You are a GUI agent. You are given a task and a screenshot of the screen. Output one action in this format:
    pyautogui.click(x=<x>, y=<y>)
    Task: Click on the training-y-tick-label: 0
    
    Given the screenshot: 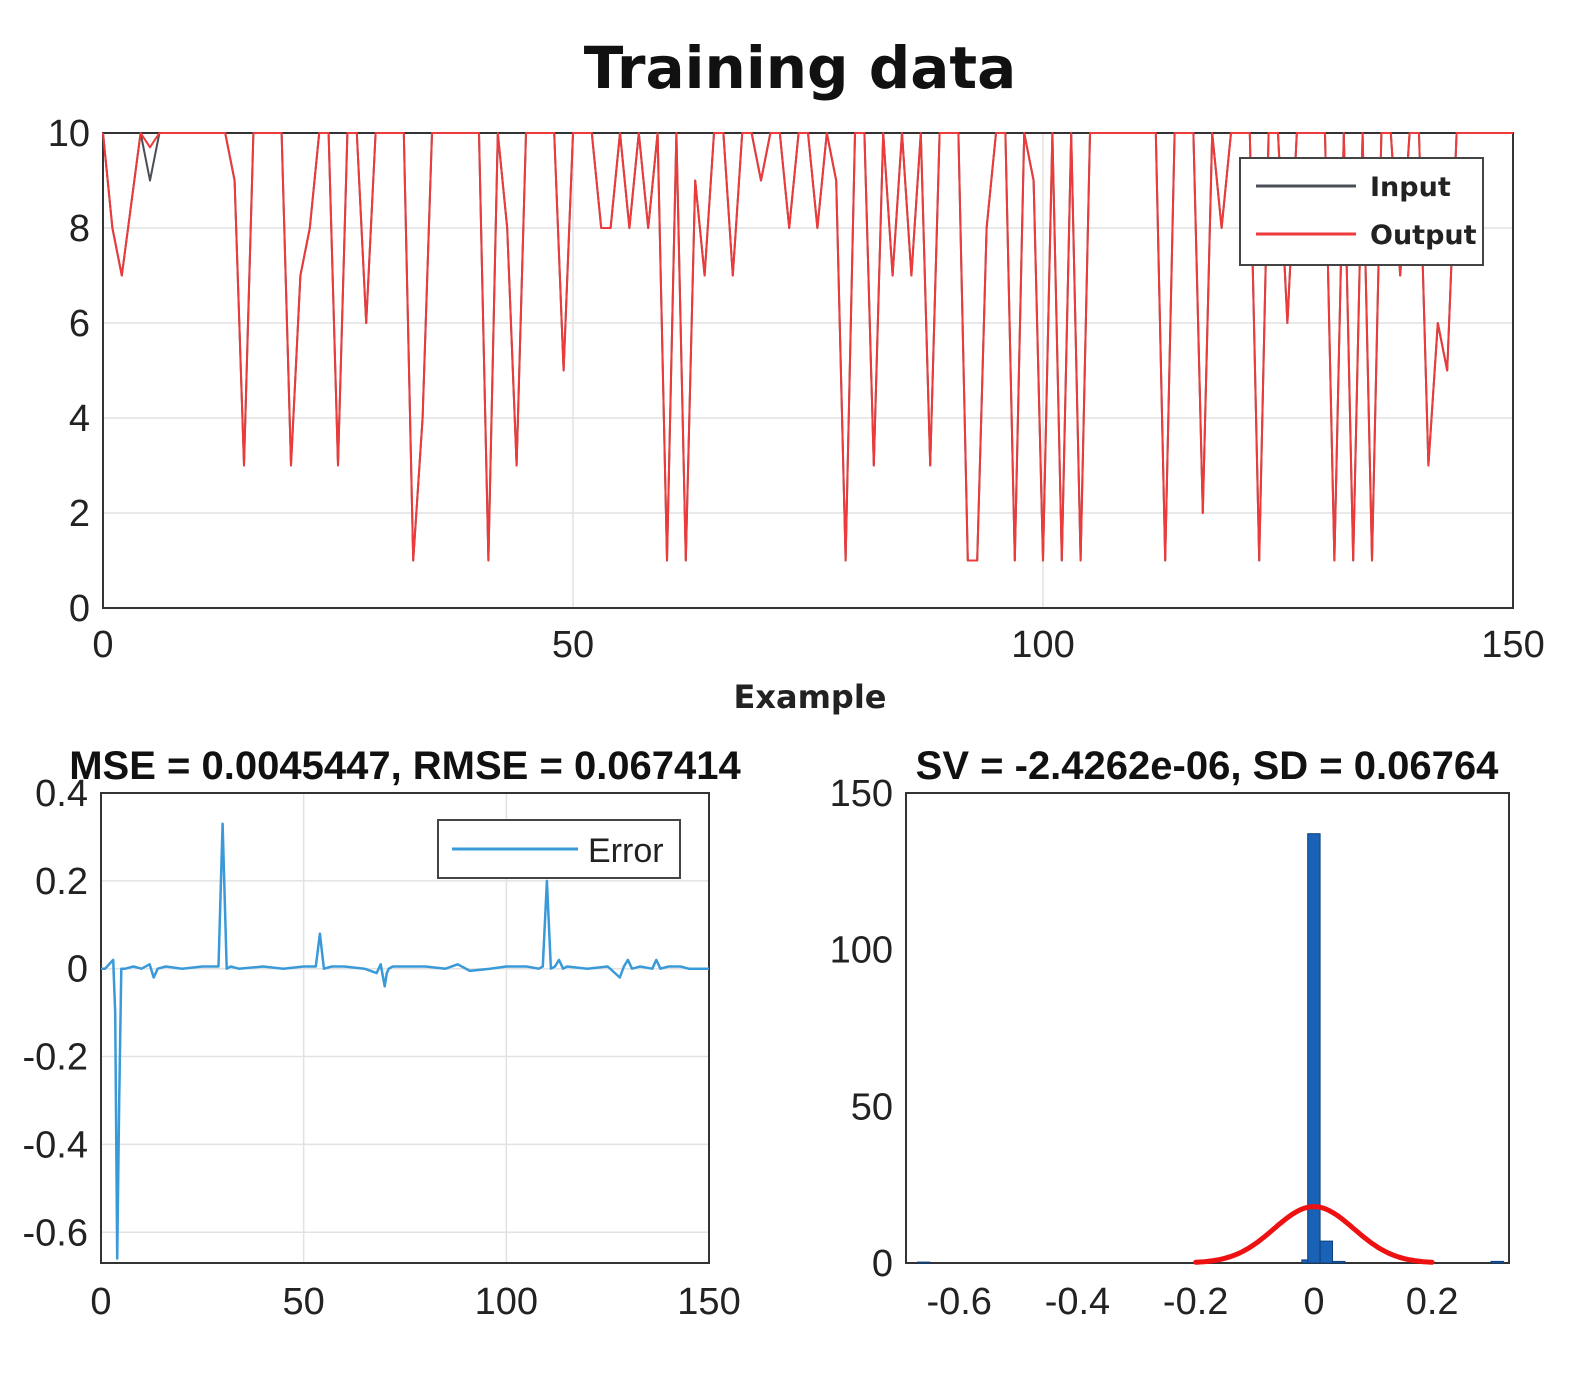 What is the action you would take?
    pyautogui.click(x=79, y=609)
    